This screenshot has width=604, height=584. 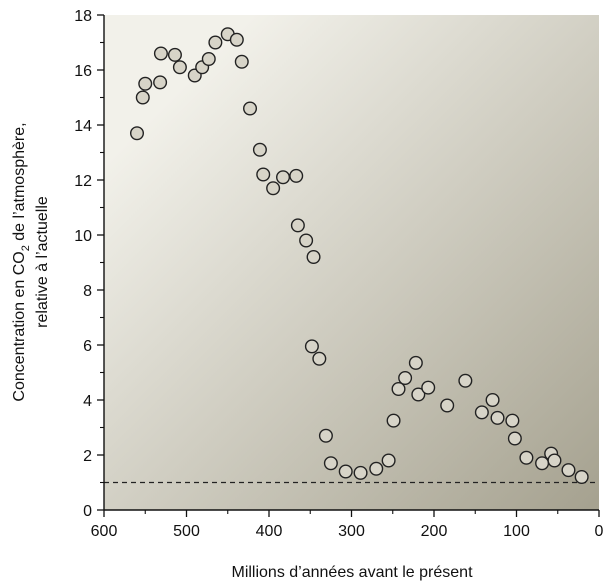 I want to click on x-tick-label: 600, so click(x=104, y=531).